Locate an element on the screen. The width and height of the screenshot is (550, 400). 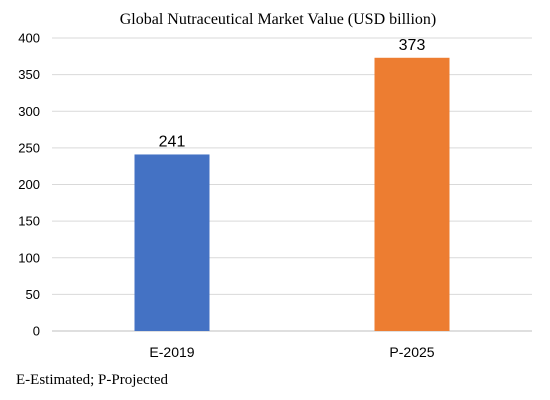
x-axis-category-labels: E-2019 P-2025 is located at coordinates (291, 352).